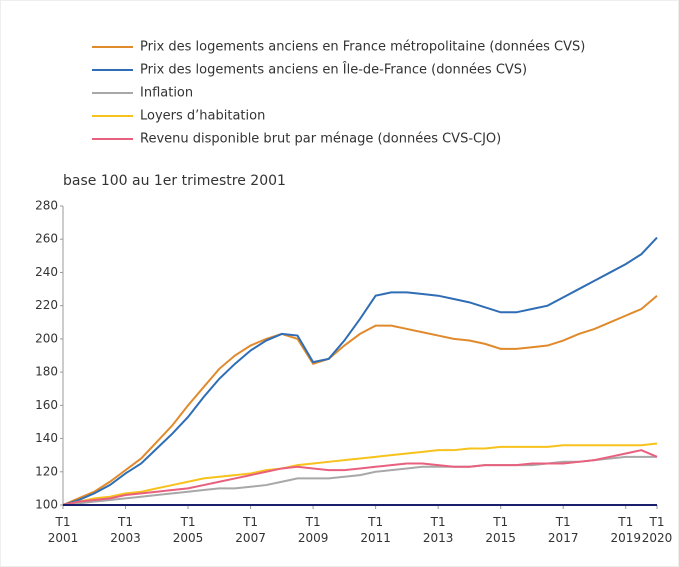  Describe the element at coordinates (657, 530) in the screenshot. I see `x-tick-label: T1 2020` at that location.